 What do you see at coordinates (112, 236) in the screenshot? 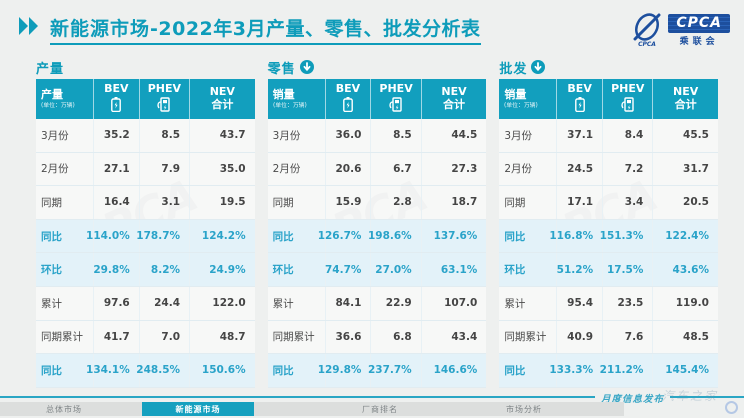
I see `cell-value: 114.0%` at bounding box center [112, 236].